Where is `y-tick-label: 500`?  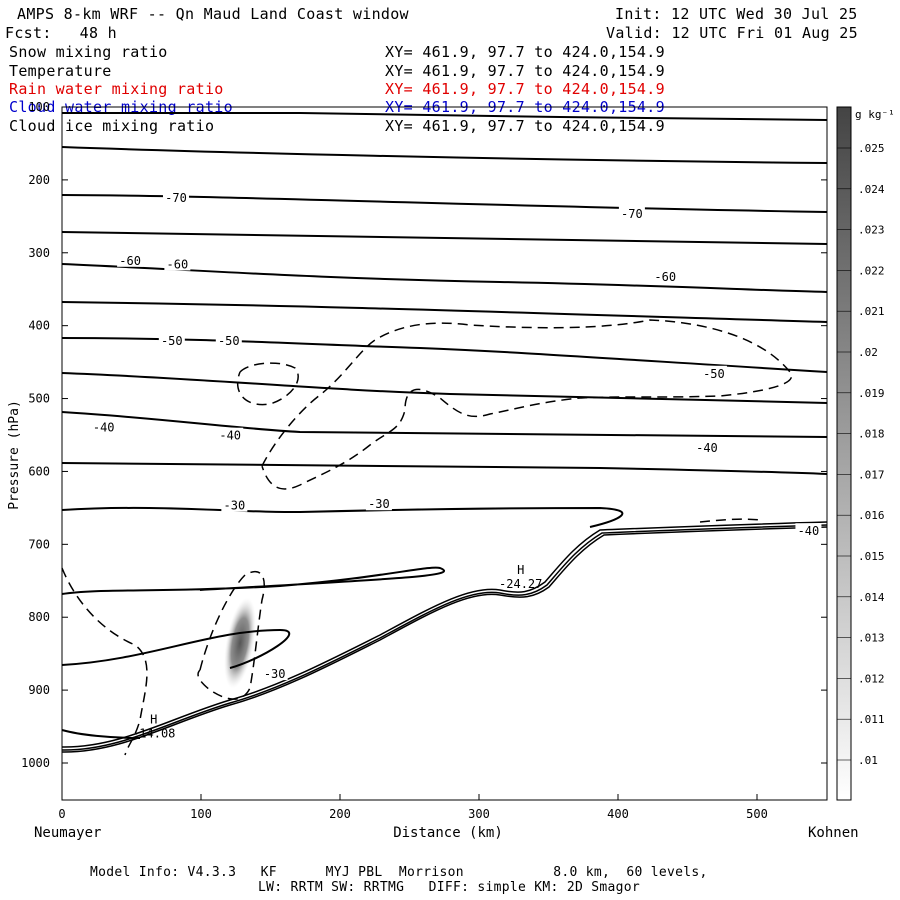 y-tick-label: 500 is located at coordinates (39, 399).